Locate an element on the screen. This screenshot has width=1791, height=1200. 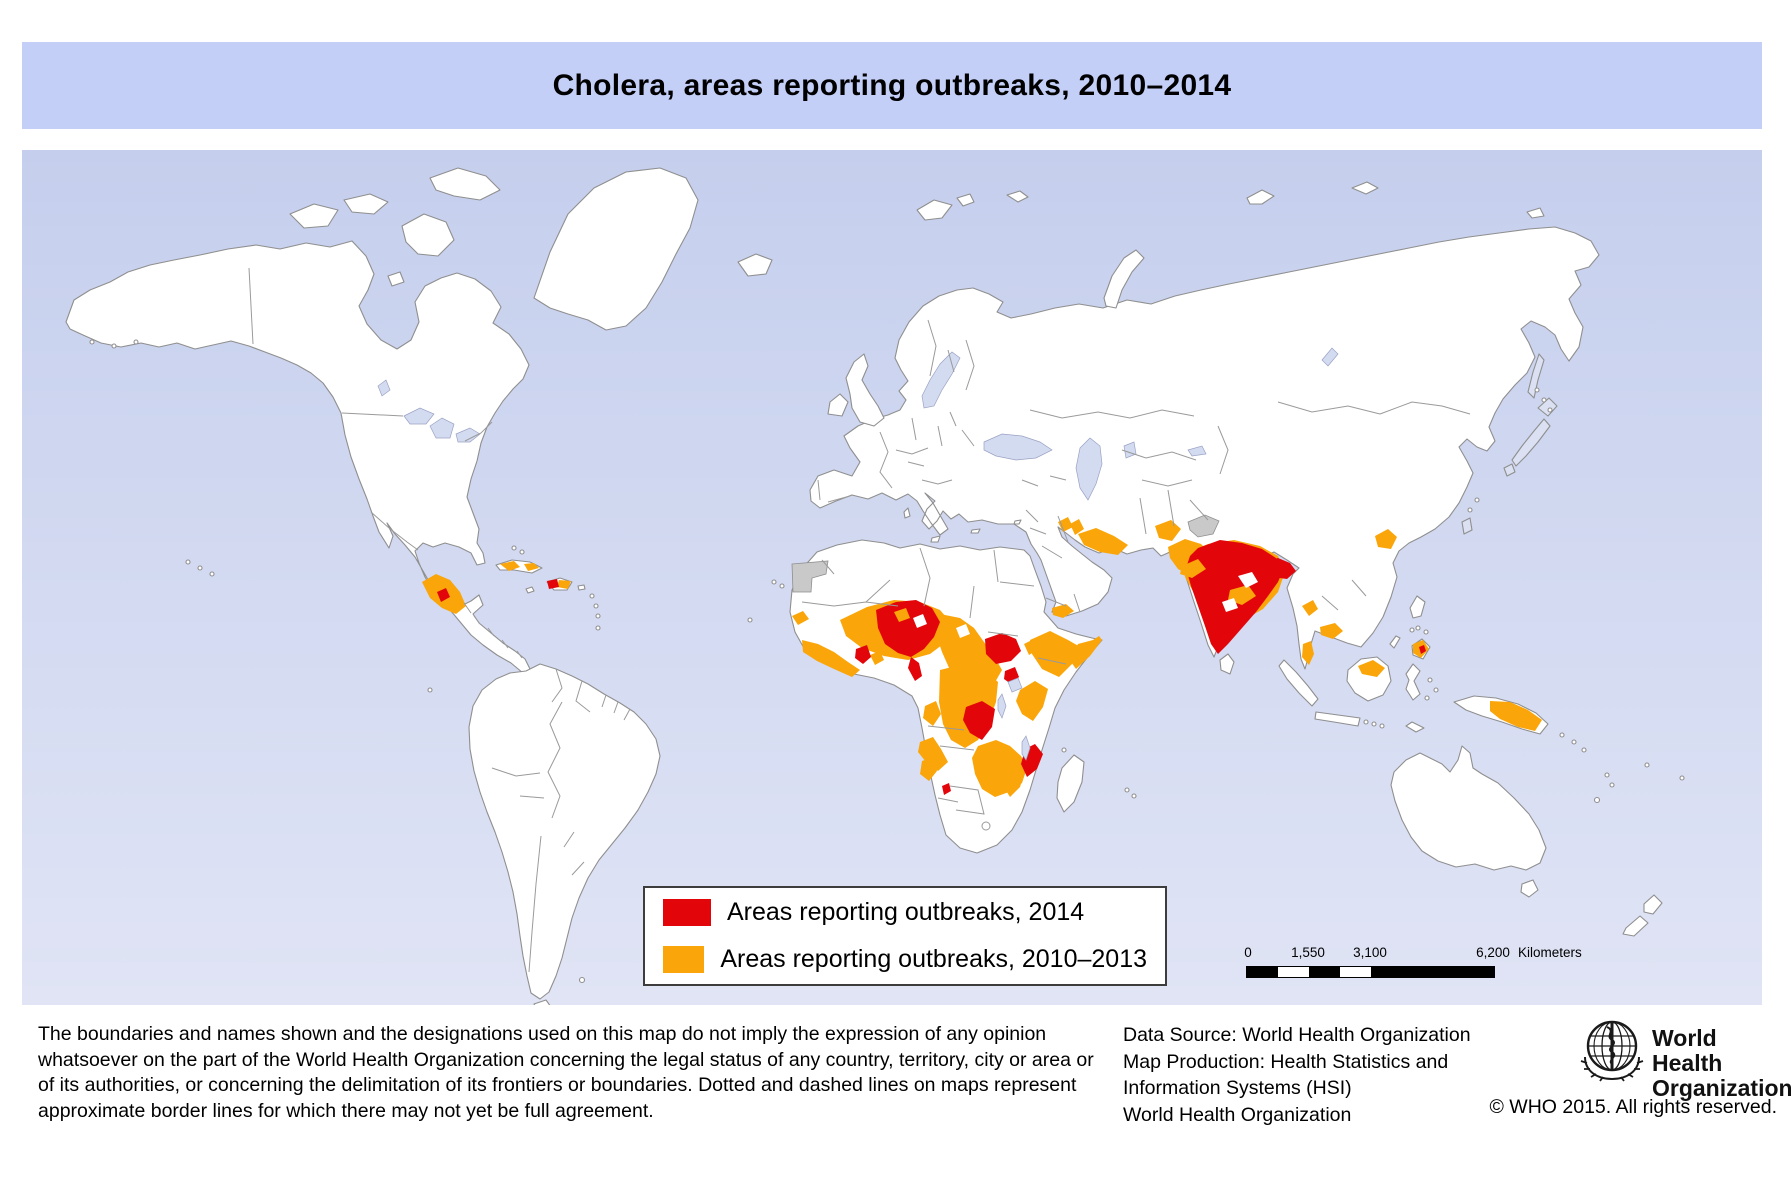
mediterranean-islands is located at coordinates (962, 525).